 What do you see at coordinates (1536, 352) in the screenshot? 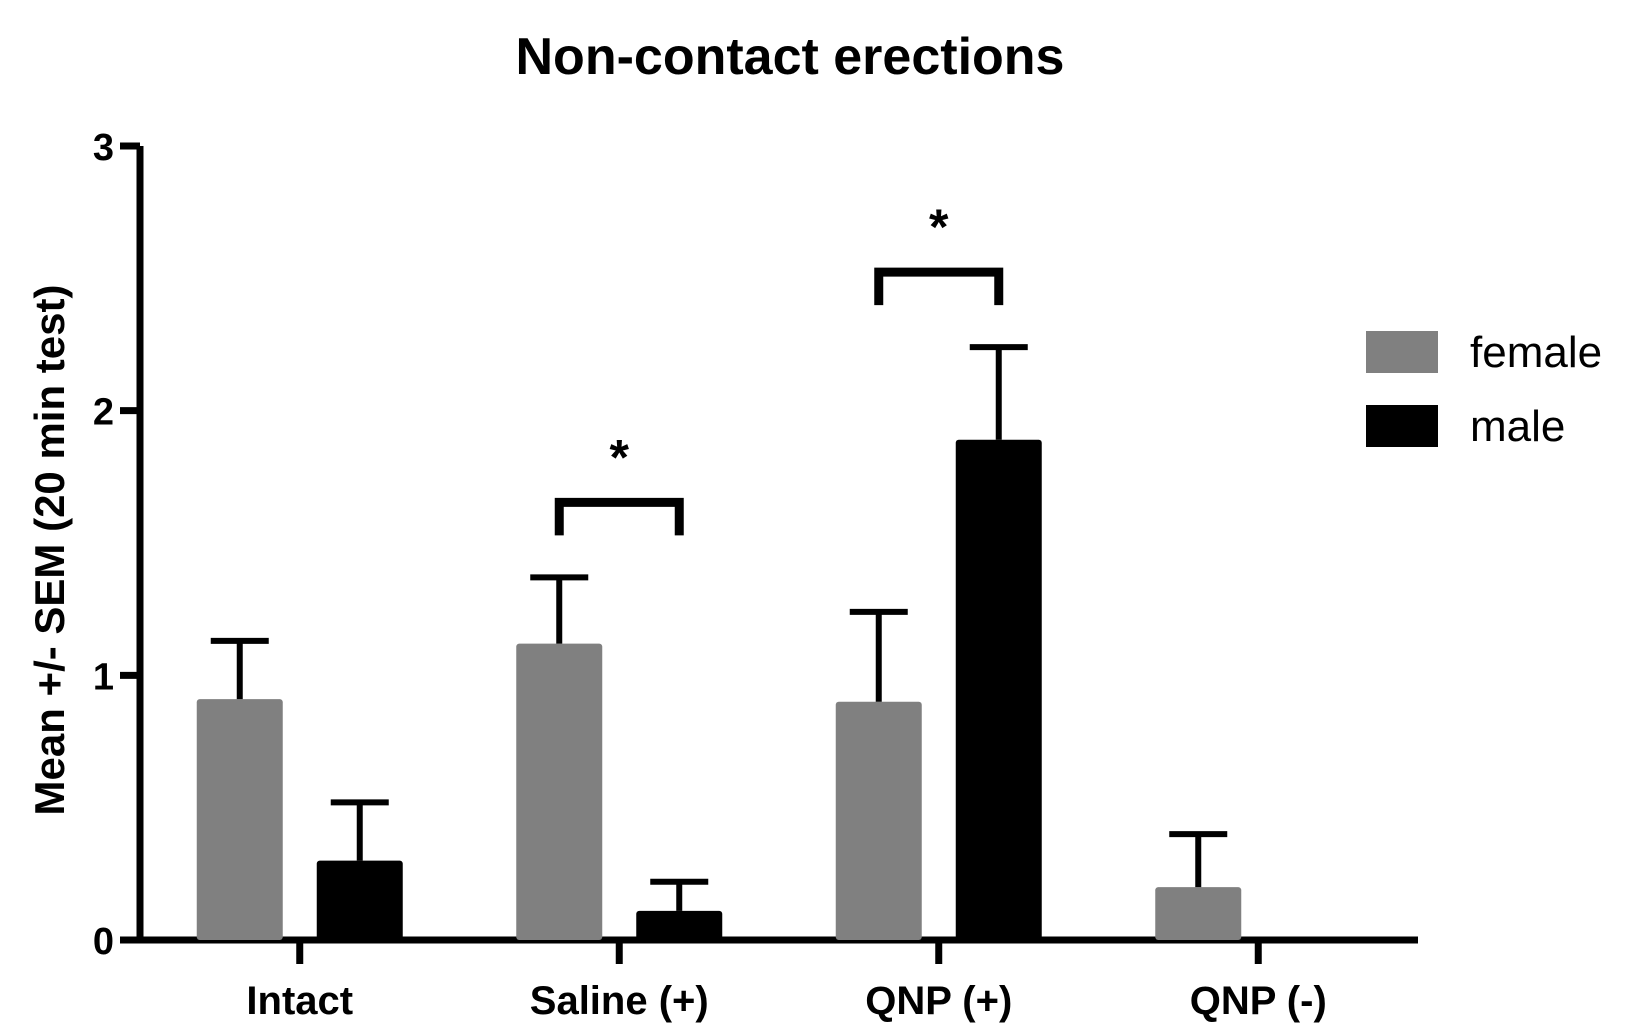
I see `legend-label-female: female` at bounding box center [1536, 352].